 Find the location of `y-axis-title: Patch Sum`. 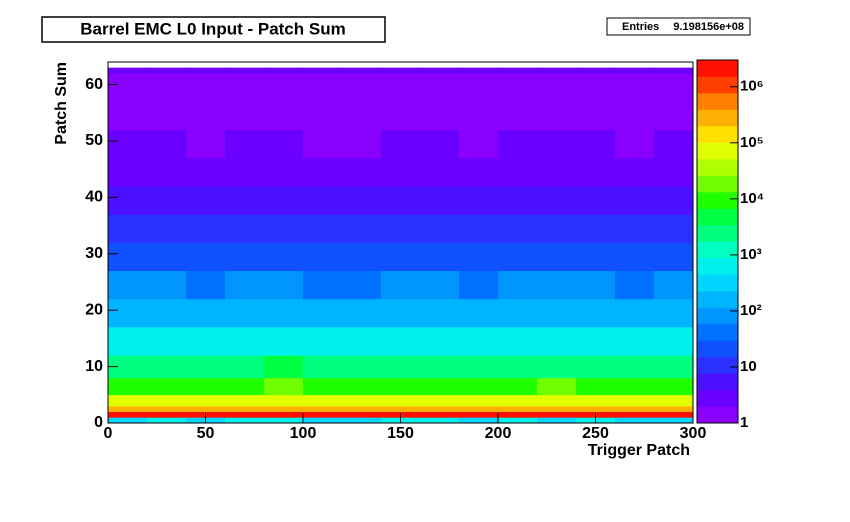

y-axis-title: Patch Sum is located at coordinates (61, 103).